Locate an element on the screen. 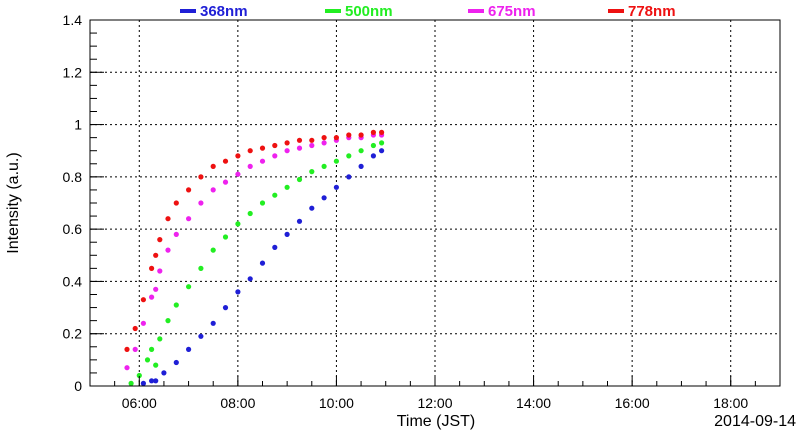 The height and width of the screenshot is (434, 800). x-tick-label: 14:00 is located at coordinates (533, 403).